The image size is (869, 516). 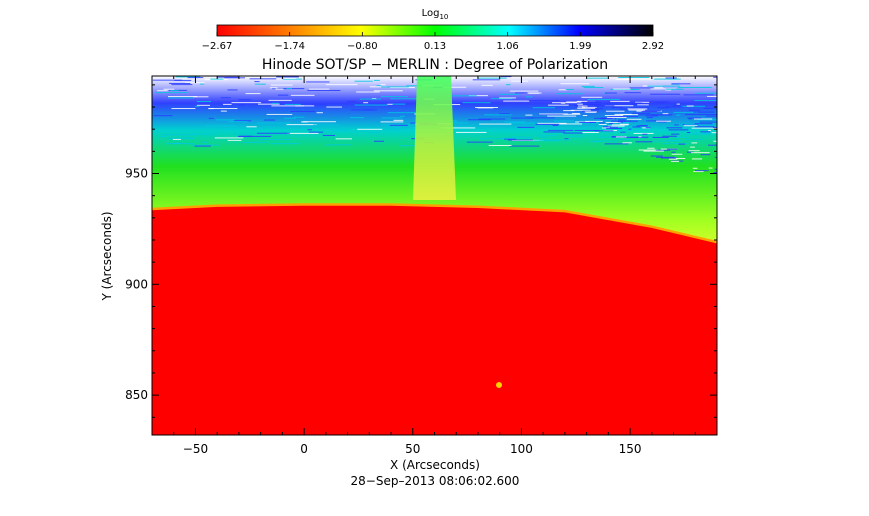 I want to click on y-axis-label: Y (Arcseconds), so click(x=107, y=256).